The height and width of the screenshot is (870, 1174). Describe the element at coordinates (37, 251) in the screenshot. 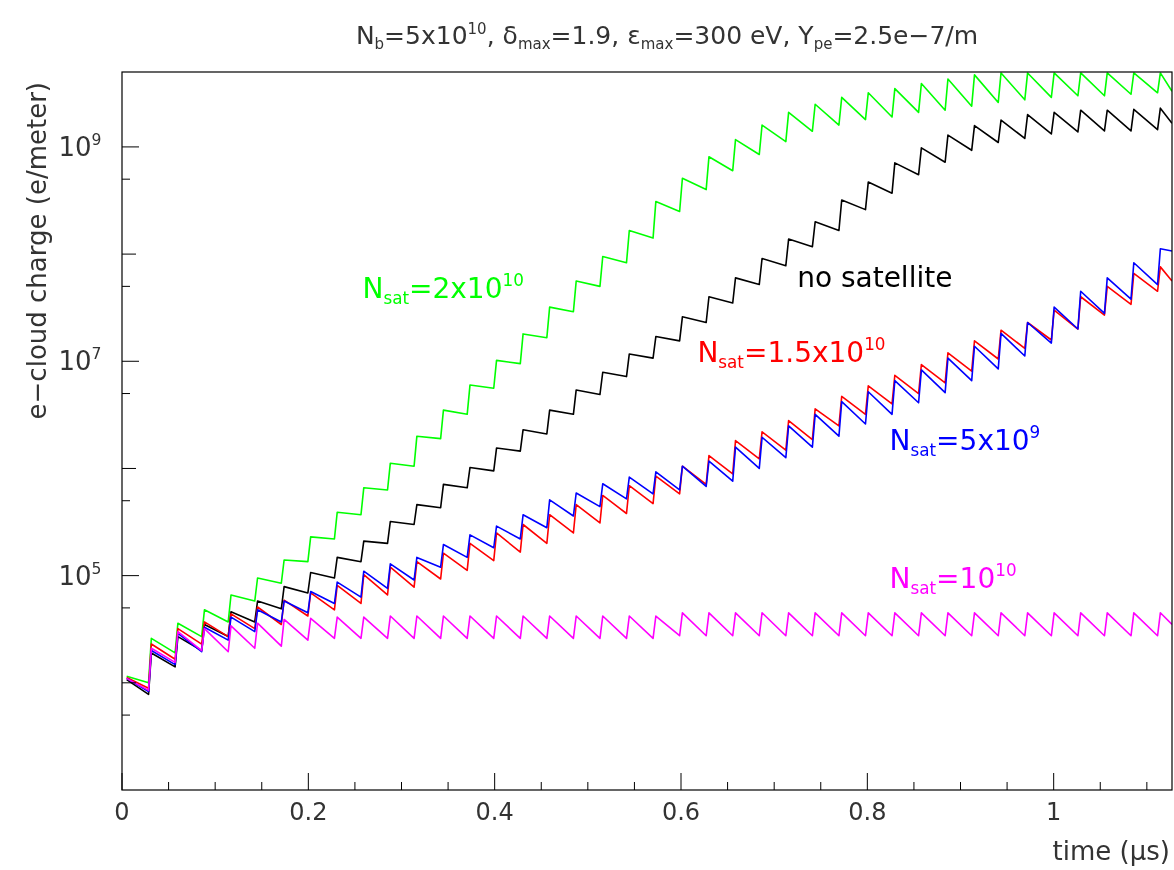

I see `y-axis-title: e−cloud charge (e/meter)` at that location.